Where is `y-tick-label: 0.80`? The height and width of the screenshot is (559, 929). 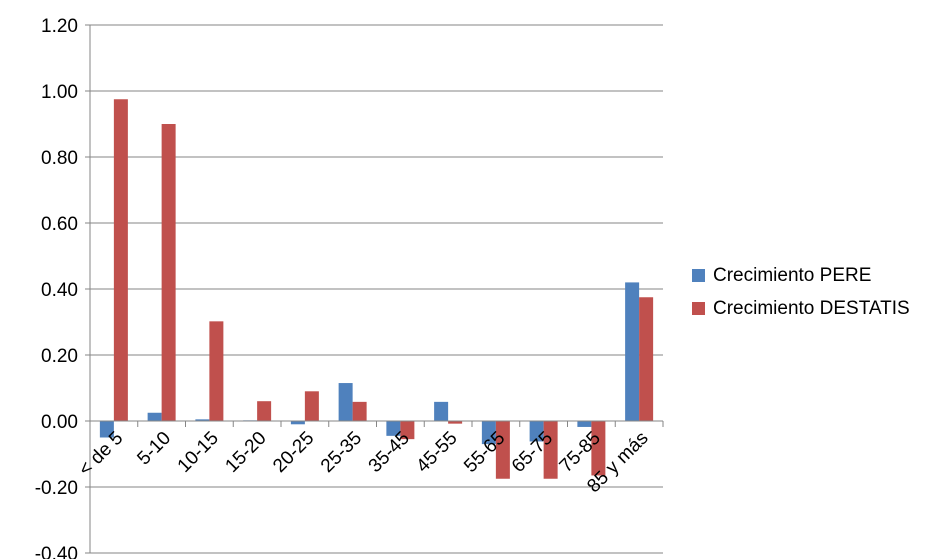
y-tick-label: 0.80 is located at coordinates (59, 158).